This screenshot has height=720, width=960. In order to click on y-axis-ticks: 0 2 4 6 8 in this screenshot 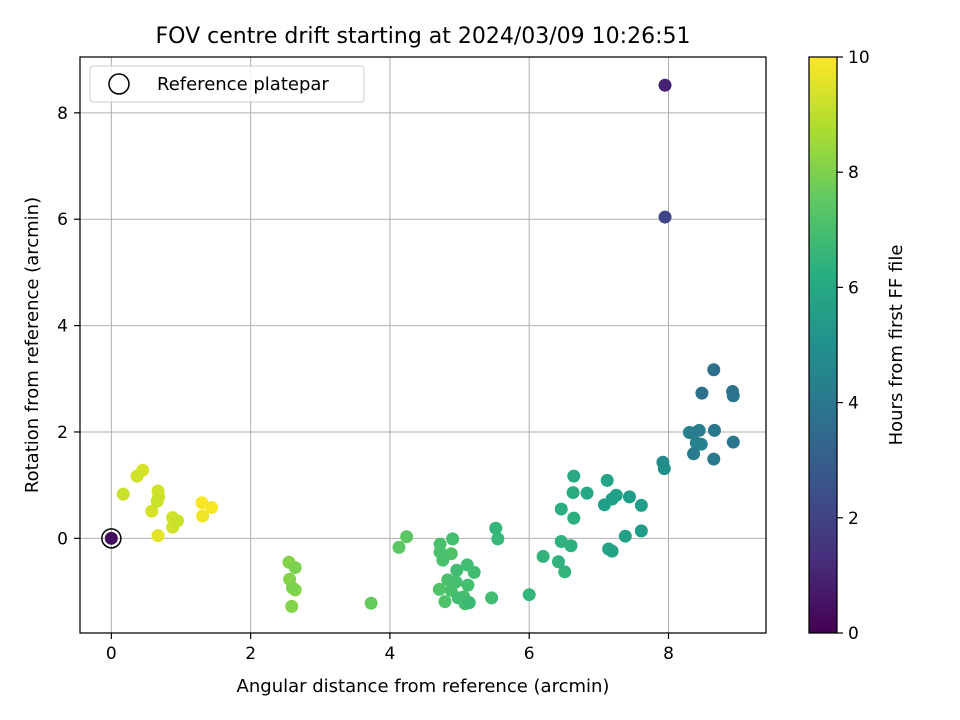, I will do `click(68, 326)`.